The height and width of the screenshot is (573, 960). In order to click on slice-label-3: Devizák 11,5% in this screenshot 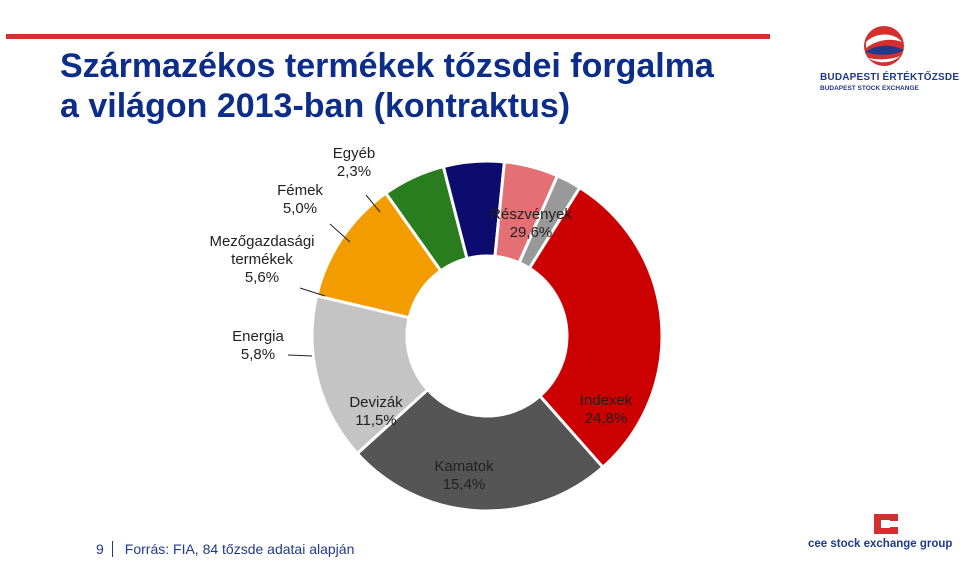, I will do `click(376, 411)`.